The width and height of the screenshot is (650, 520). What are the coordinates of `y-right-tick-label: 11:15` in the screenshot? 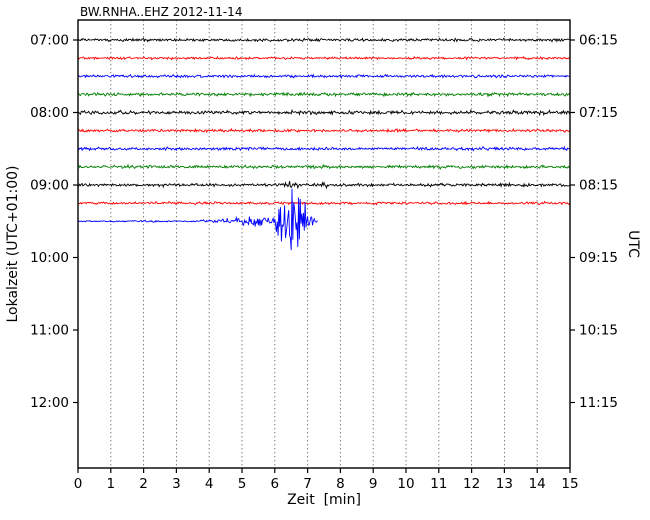 It's located at (598, 403).